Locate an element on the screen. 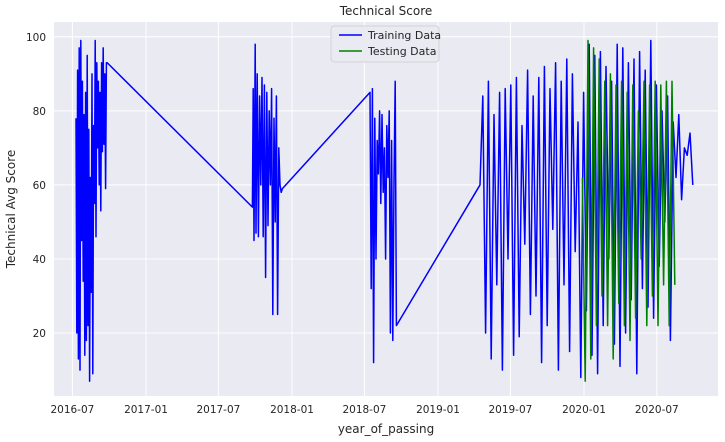  y-tick-label: 60 is located at coordinates (39, 186).